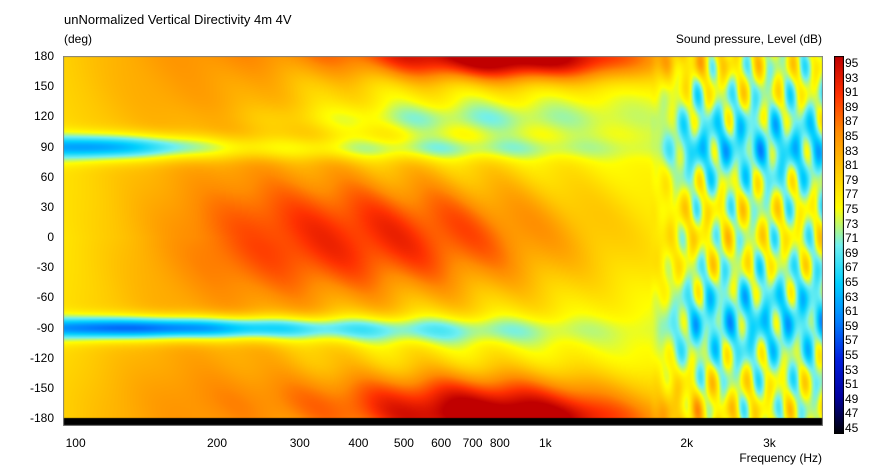 The height and width of the screenshot is (469, 892). Describe the element at coordinates (852, 238) in the screenshot. I see `colorbar-tick-label: 71` at that location.